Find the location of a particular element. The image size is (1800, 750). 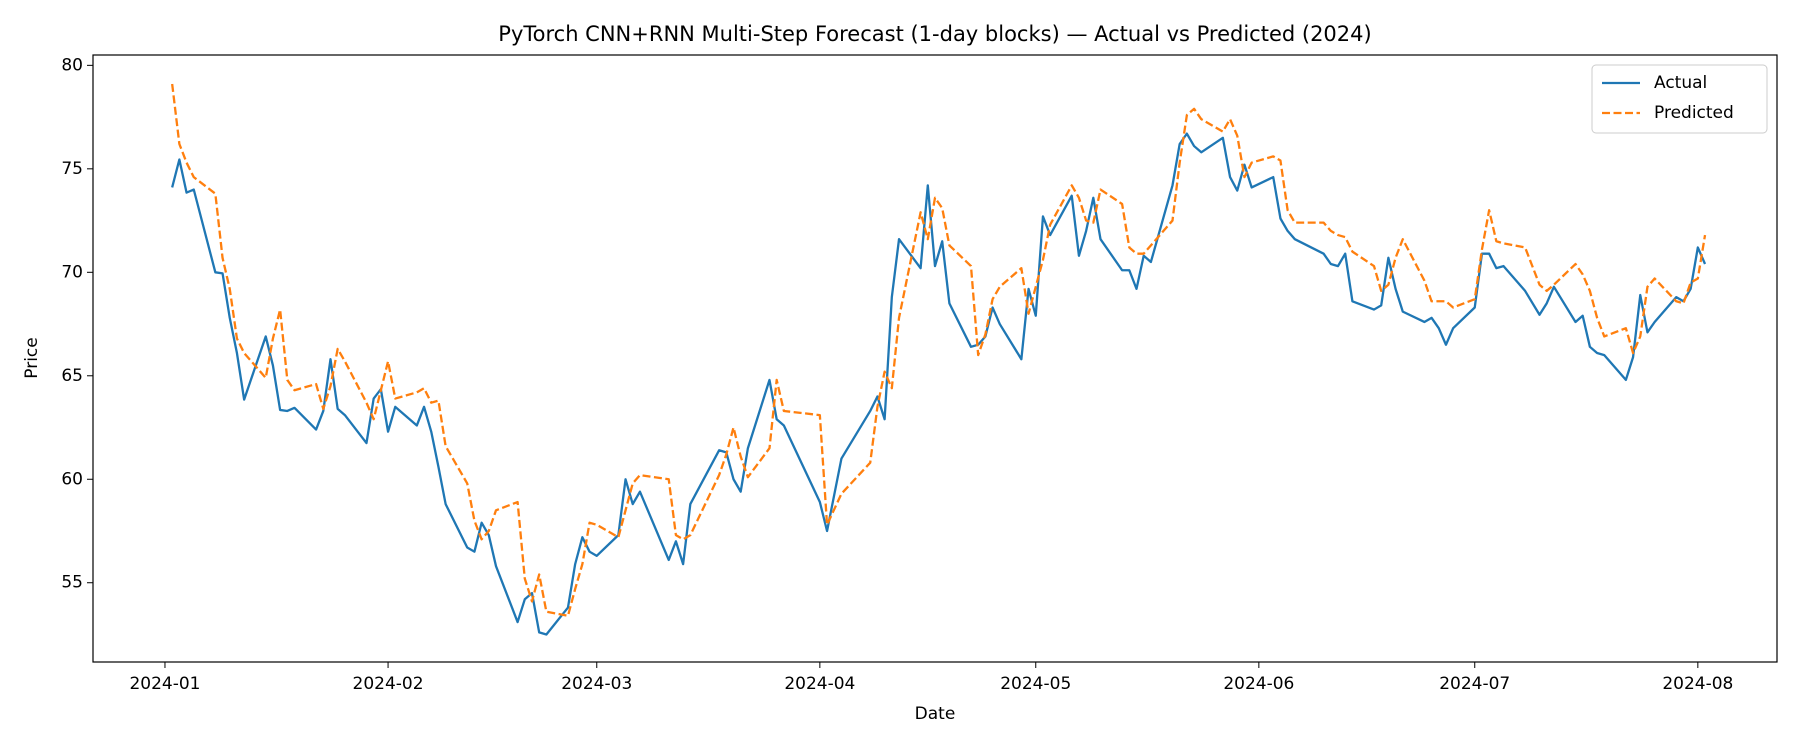

x-tick-label: 2024-03 is located at coordinates (596, 684).